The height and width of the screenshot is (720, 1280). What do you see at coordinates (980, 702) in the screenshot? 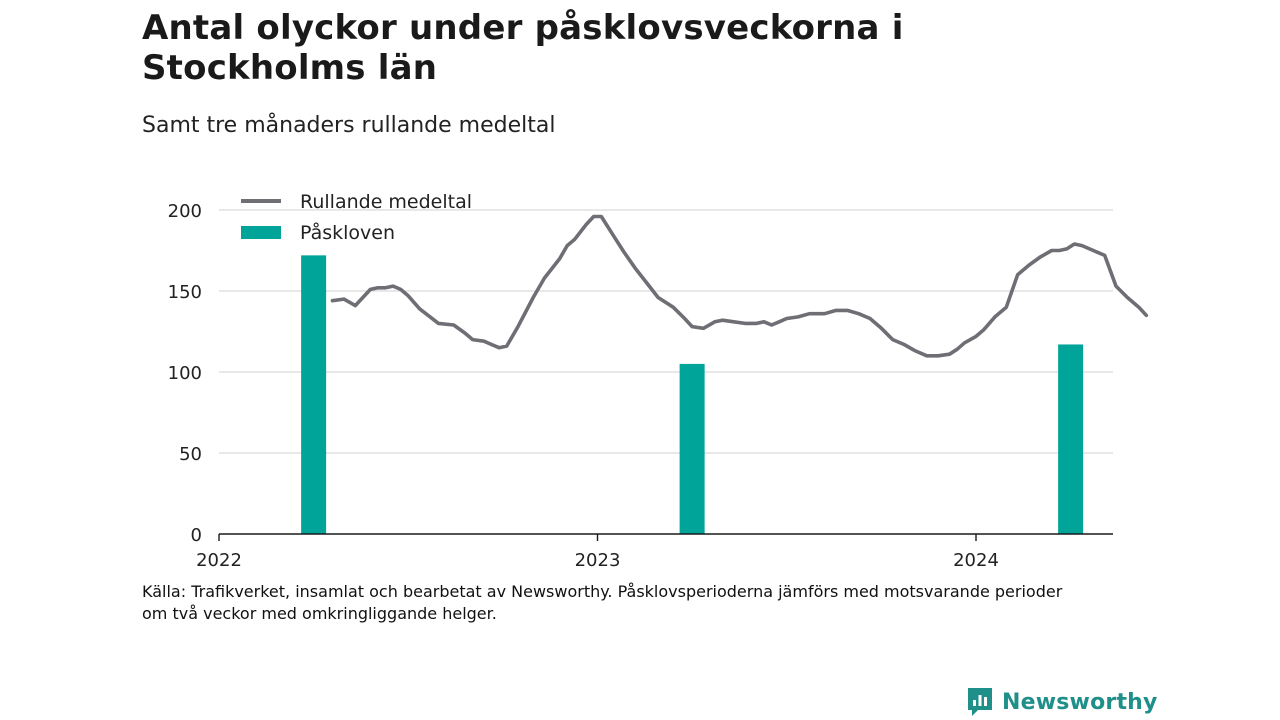
I see `newsworthy-logo-icon` at bounding box center [980, 702].